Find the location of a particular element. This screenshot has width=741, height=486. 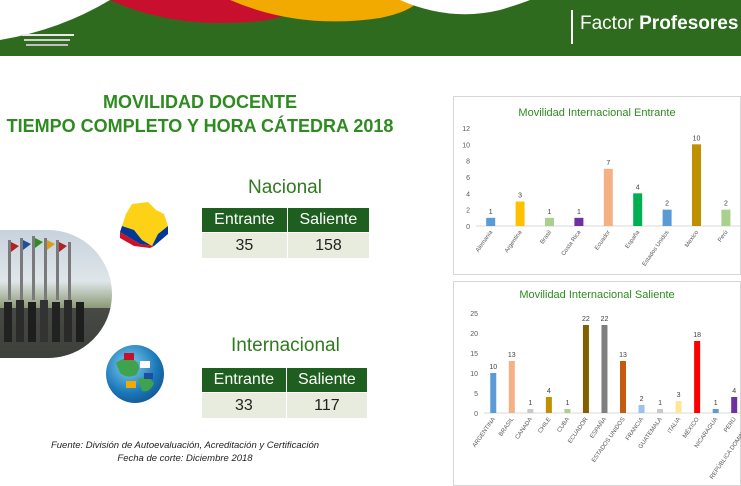

entrante-category-label: Mexico is located at coordinates (692, 239).